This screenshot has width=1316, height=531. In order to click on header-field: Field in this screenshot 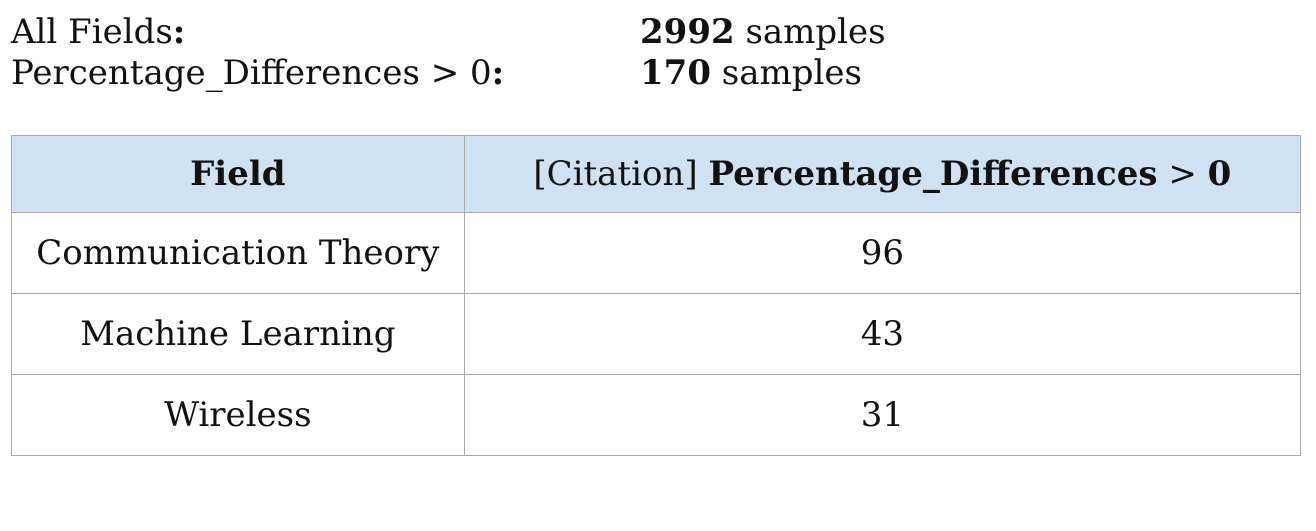, I will do `click(238, 174)`.